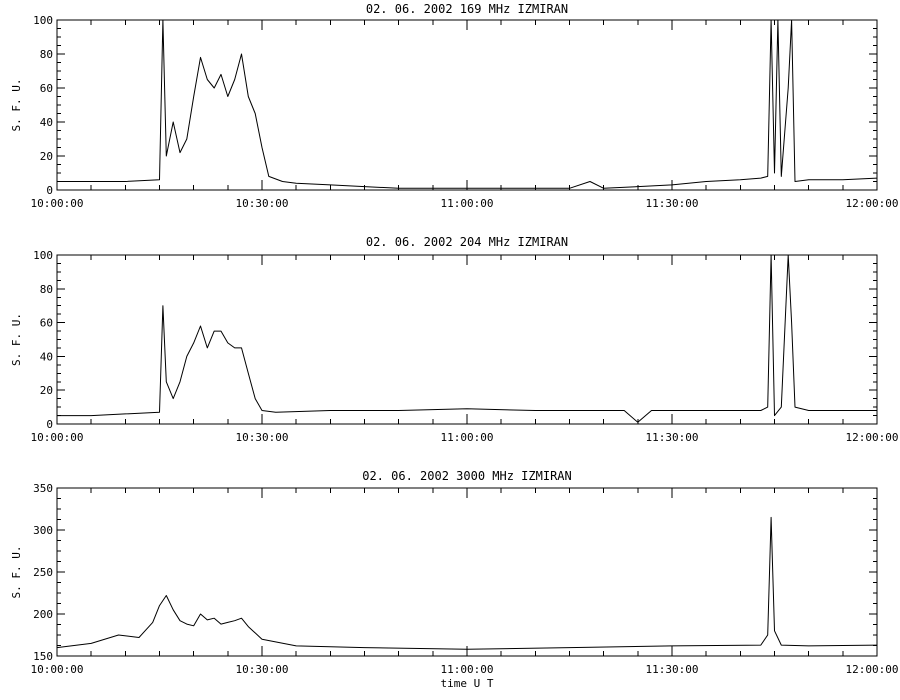 Image resolution: width=900 pixels, height=700 pixels. What do you see at coordinates (43, 530) in the screenshot?
I see `y-tick-label: 300` at bounding box center [43, 530].